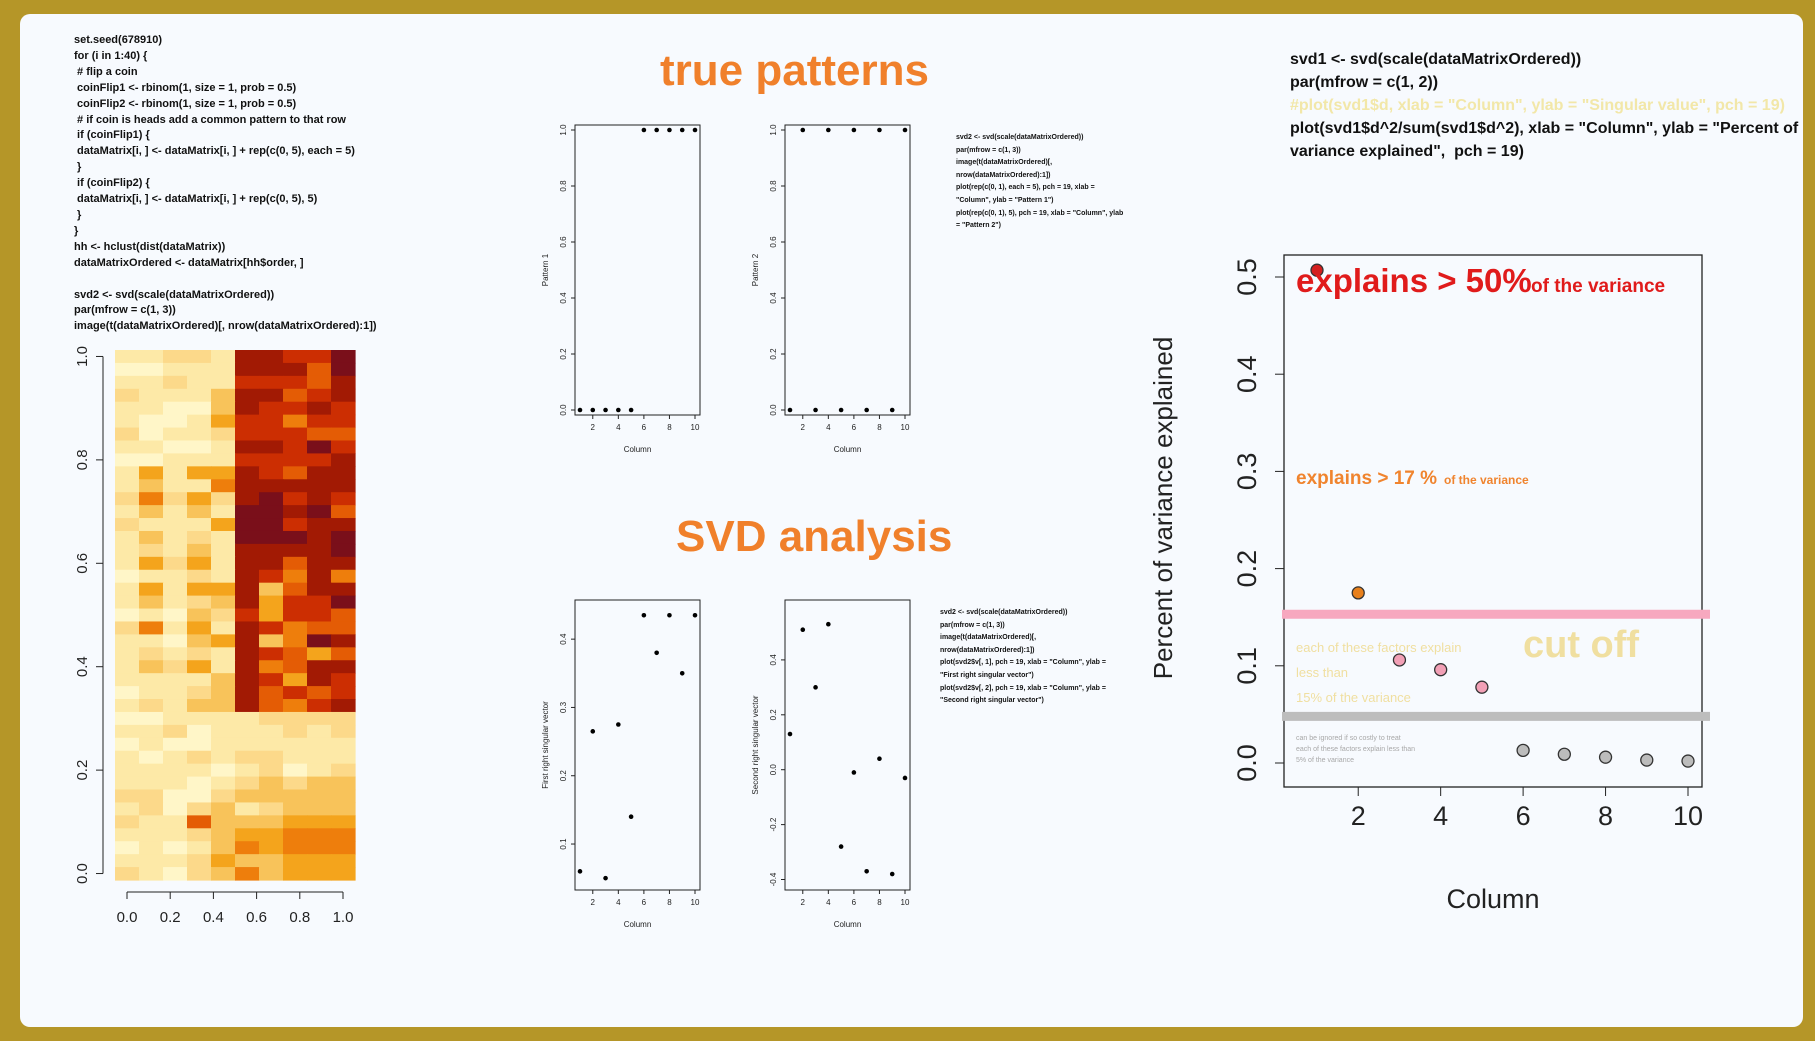  Describe the element at coordinates (618, 427) in the screenshot. I see `pattern1-x-tick-label: 4` at that location.